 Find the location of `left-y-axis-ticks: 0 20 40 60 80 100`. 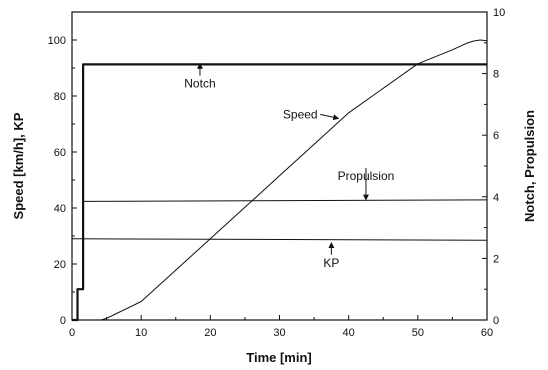

left-y-axis-ticks: 0 20 40 60 80 100 is located at coordinates (62, 169).